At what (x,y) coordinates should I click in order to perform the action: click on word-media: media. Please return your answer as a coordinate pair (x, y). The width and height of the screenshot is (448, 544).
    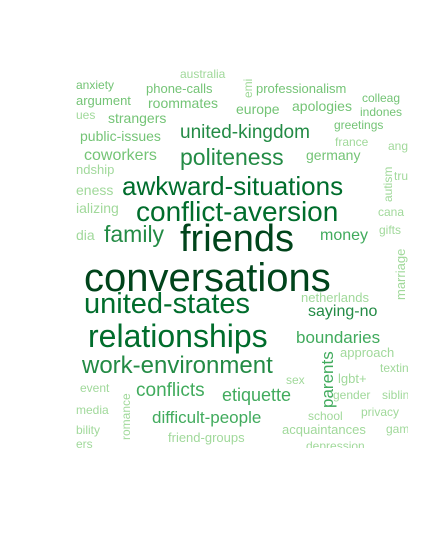
    Looking at the image, I should click on (92, 410).